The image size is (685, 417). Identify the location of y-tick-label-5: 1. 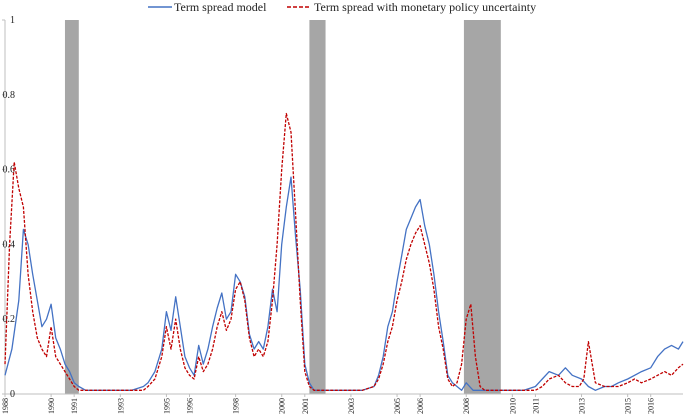
(12, 20).